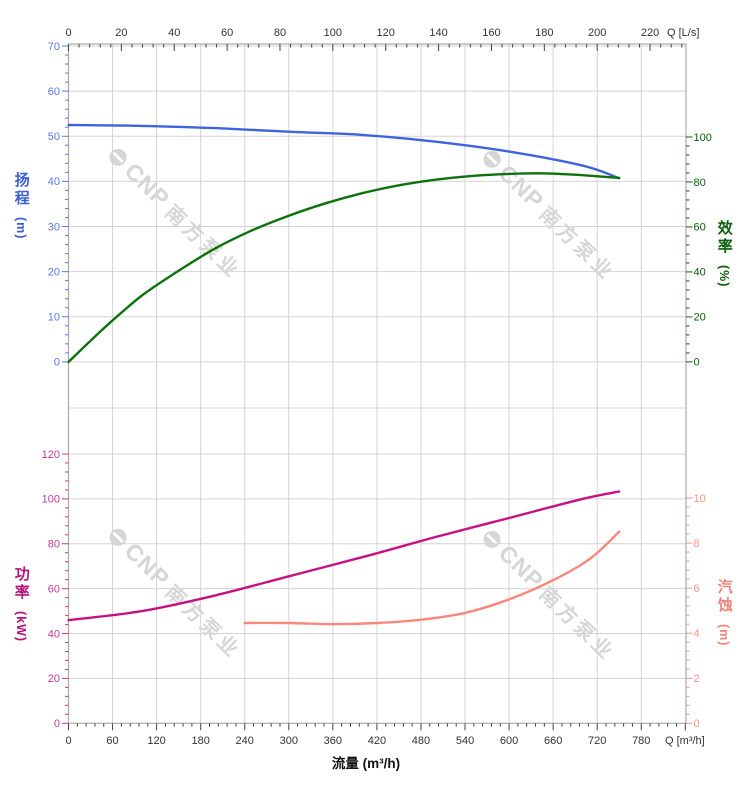  Describe the element at coordinates (509, 741) in the screenshot. I see `svg-text: 600` at that location.